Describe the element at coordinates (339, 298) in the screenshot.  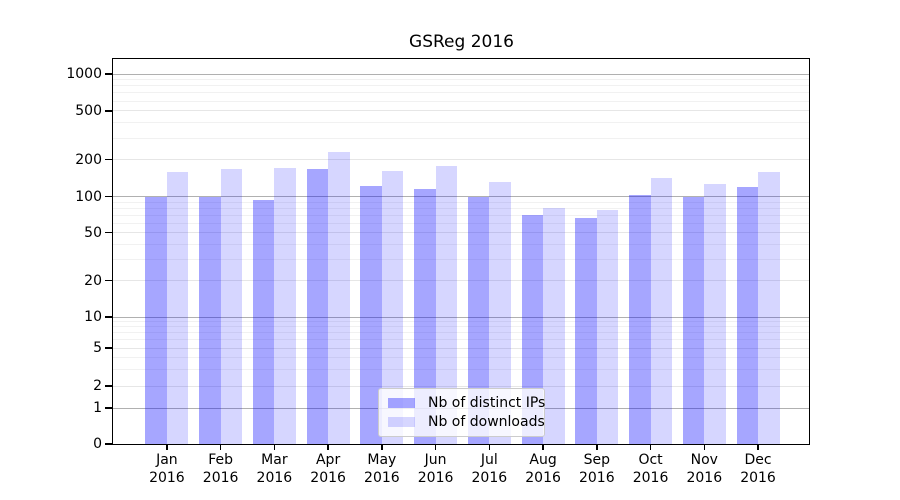
I see `bar-downloads-apr` at that location.